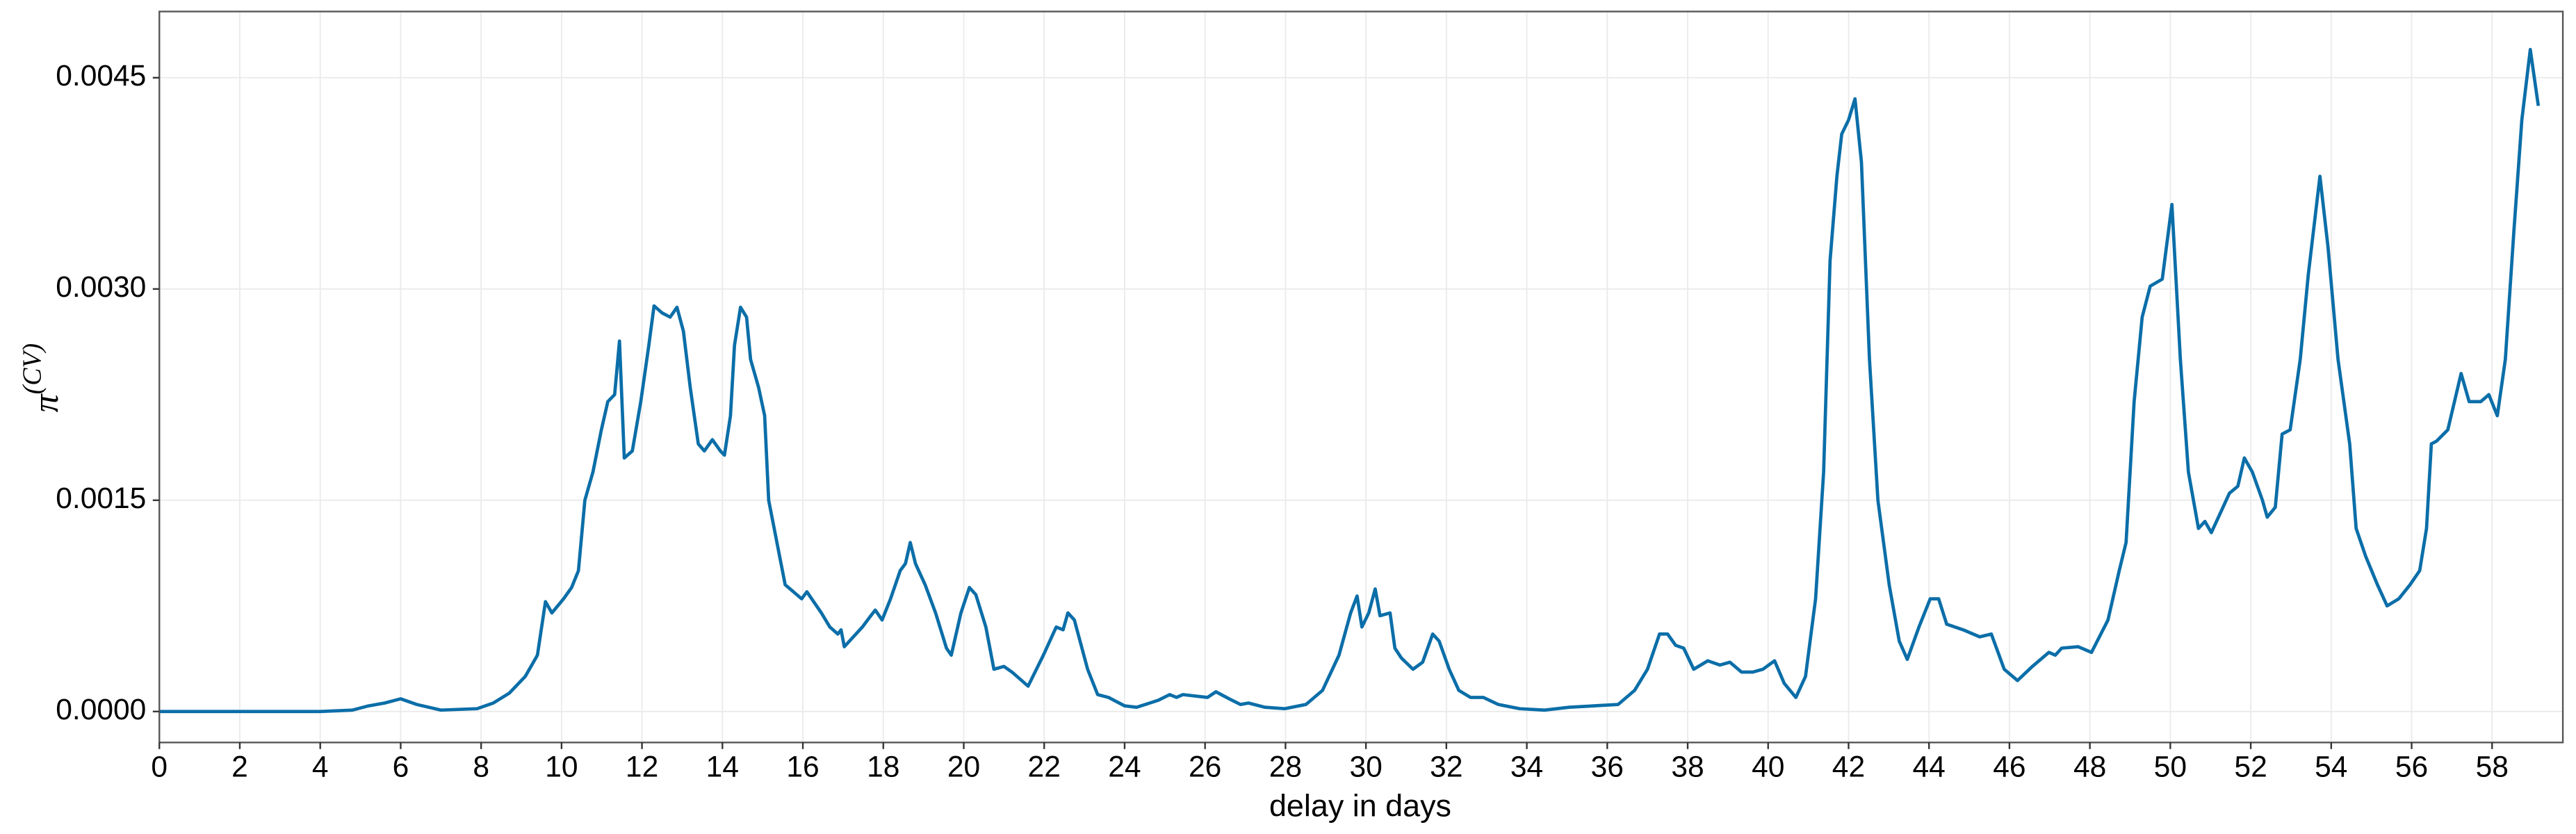  Describe the element at coordinates (1285, 766) in the screenshot. I see `x-tick-label: 28` at that location.